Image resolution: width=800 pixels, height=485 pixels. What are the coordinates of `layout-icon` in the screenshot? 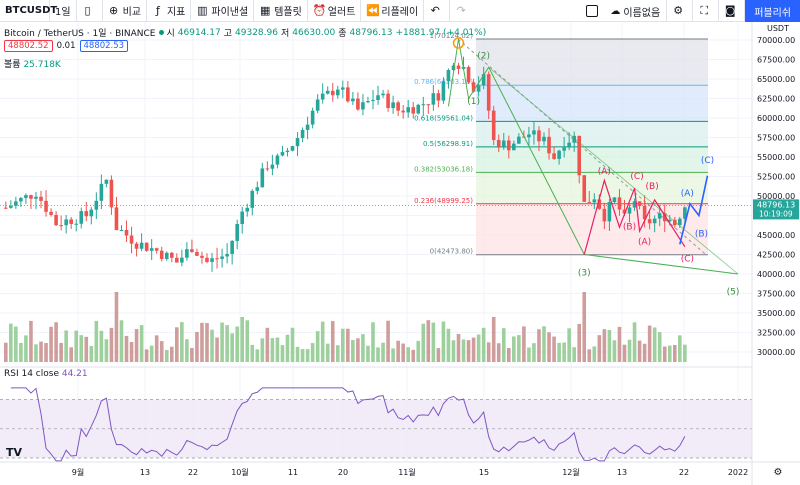 It's located at (592, 11).